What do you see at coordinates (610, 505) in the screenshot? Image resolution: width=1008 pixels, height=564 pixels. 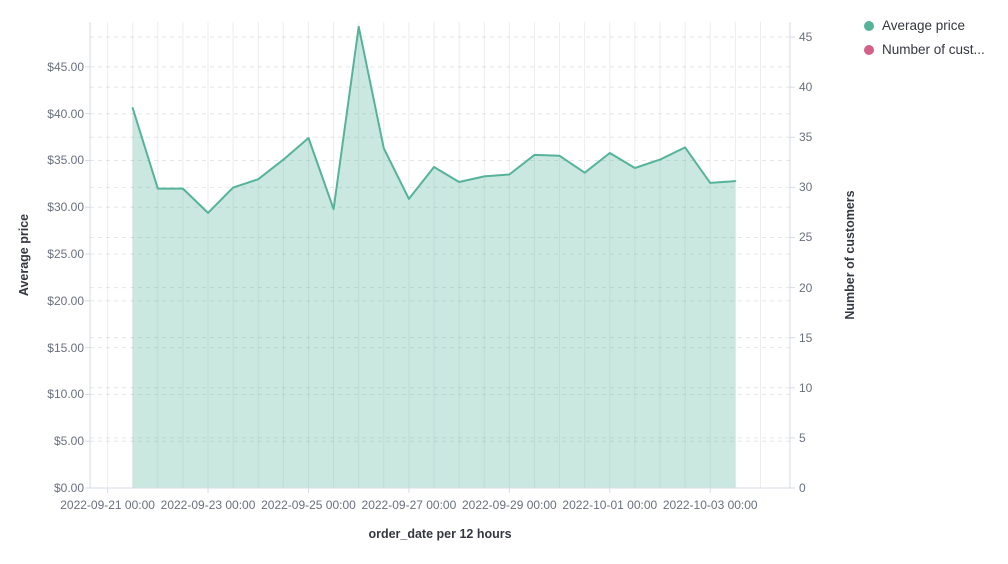 I see `x-axis-tick-label: 2022-10-01 00:00` at bounding box center [610, 505].